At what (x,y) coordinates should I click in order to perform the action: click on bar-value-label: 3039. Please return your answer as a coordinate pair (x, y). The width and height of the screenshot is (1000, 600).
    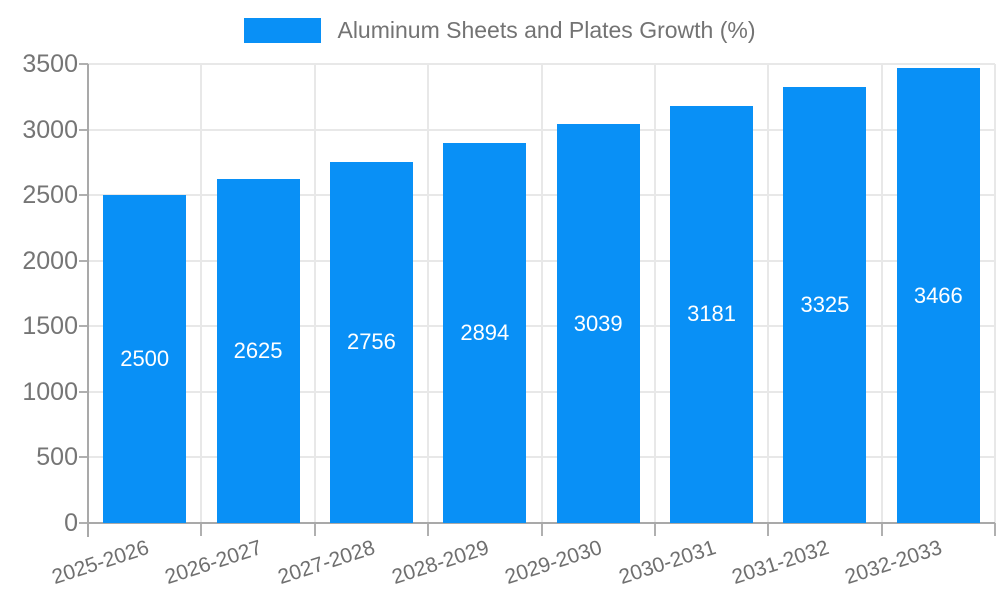
    Looking at the image, I should click on (598, 323).